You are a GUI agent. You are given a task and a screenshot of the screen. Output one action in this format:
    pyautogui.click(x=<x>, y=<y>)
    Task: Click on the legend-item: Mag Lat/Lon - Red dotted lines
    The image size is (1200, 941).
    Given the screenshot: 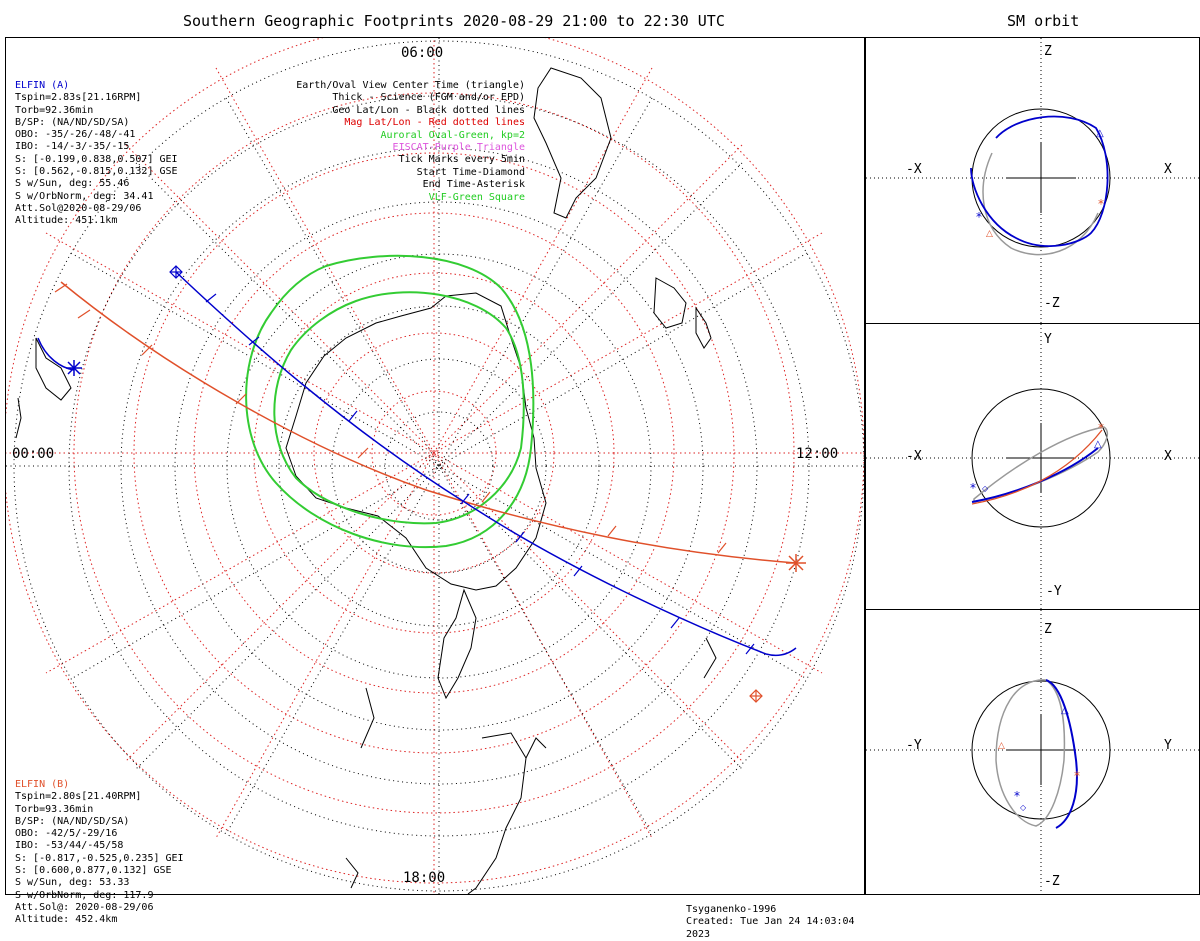 What is the action you would take?
    pyautogui.click(x=434, y=123)
    